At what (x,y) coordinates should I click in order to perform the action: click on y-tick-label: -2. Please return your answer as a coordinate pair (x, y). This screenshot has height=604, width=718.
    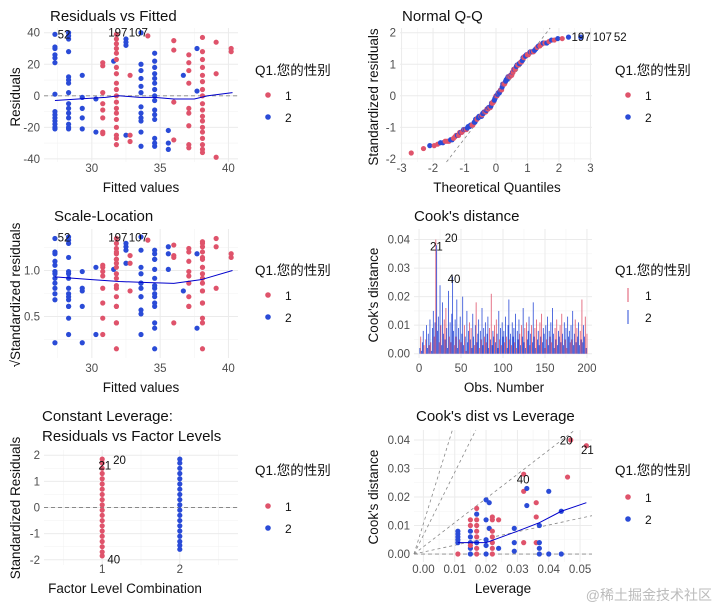
    Looking at the image, I should click on (391, 160).